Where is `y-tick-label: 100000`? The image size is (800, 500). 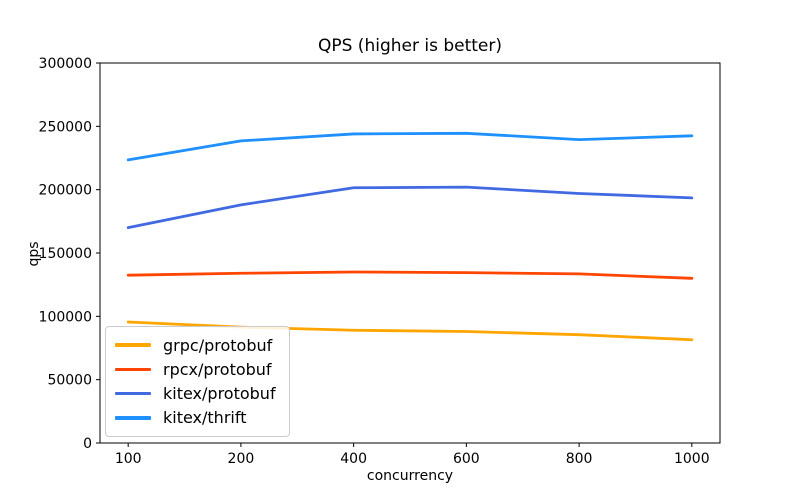
y-tick-label: 100000 is located at coordinates (65, 317).